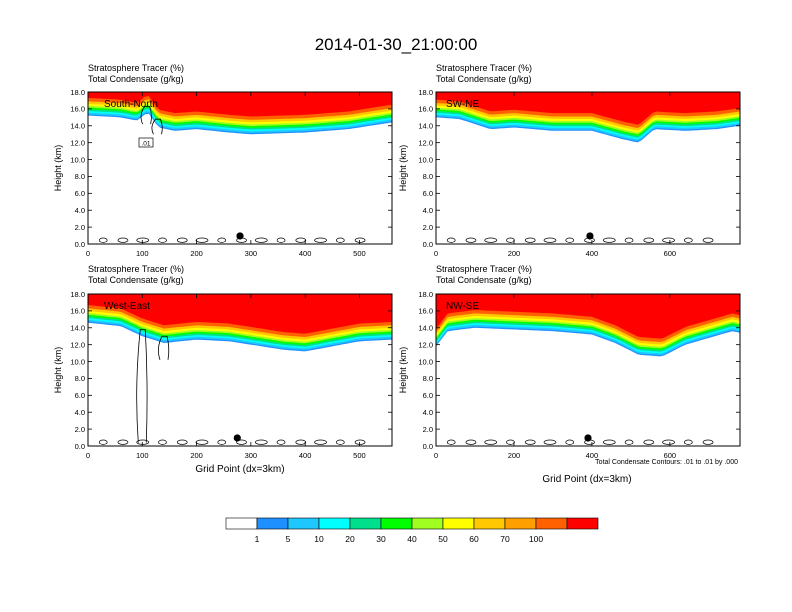 The height and width of the screenshot is (612, 792). What do you see at coordinates (251, 455) in the screenshot?
I see `x-tick-label: 300` at bounding box center [251, 455].